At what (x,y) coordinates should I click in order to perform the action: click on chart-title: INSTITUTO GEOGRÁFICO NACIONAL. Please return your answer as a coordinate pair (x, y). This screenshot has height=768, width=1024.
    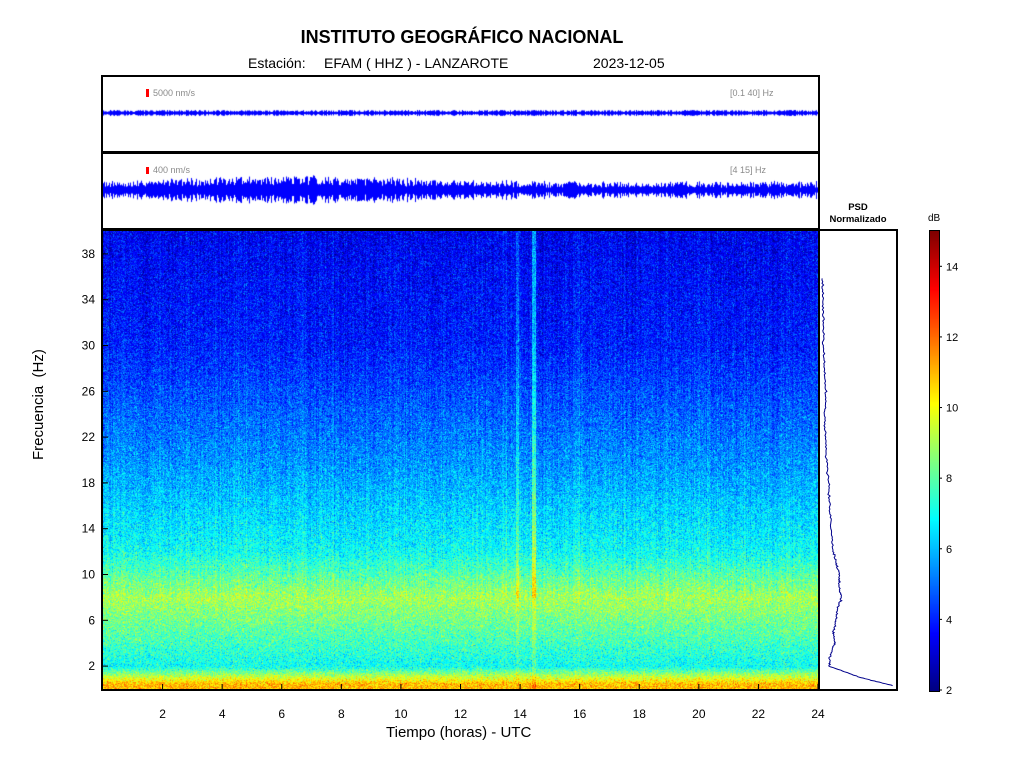
    Looking at the image, I should click on (462, 37).